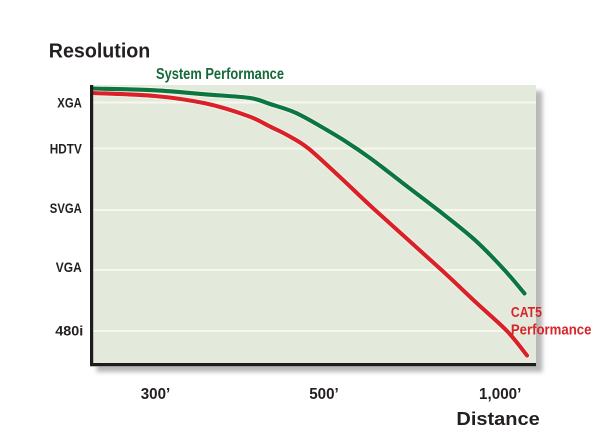  Describe the element at coordinates (526, 312) in the screenshot. I see `svg-text: CAT5` at that location.